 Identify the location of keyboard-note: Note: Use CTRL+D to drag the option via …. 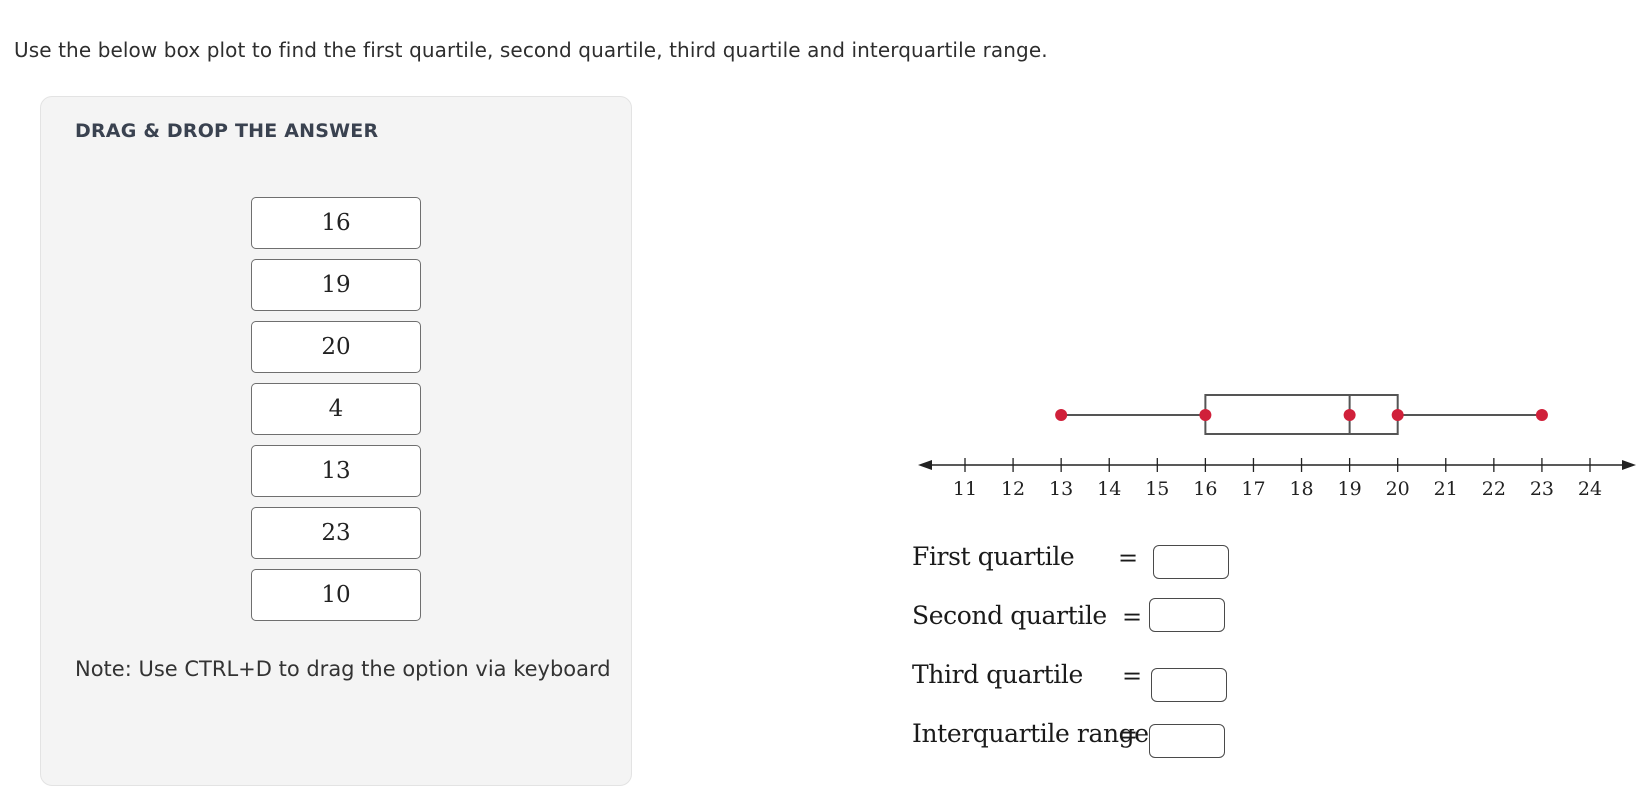
(343, 669).